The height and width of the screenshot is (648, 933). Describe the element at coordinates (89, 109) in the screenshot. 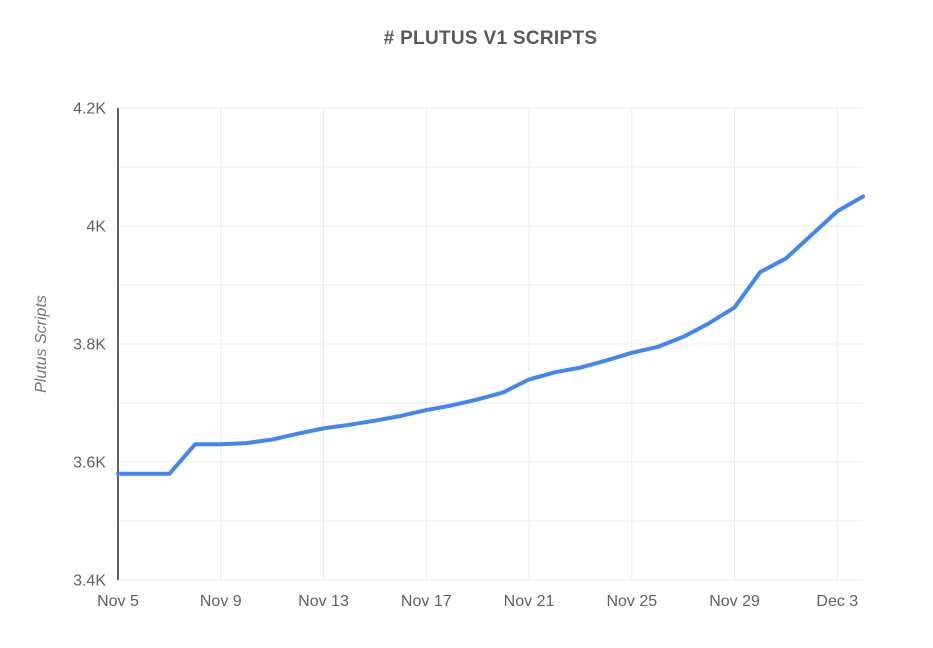

I see `y-tick-label: 4.2K` at that location.